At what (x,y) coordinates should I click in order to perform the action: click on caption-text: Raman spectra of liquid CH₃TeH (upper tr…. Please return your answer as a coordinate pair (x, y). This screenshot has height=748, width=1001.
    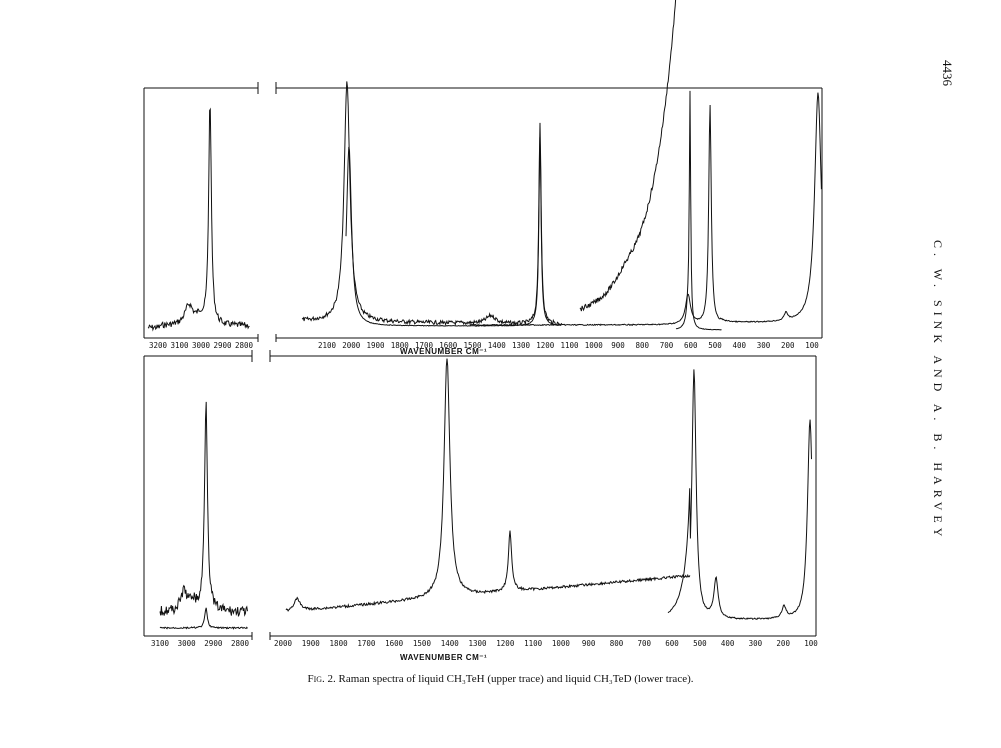
    Looking at the image, I should click on (516, 679).